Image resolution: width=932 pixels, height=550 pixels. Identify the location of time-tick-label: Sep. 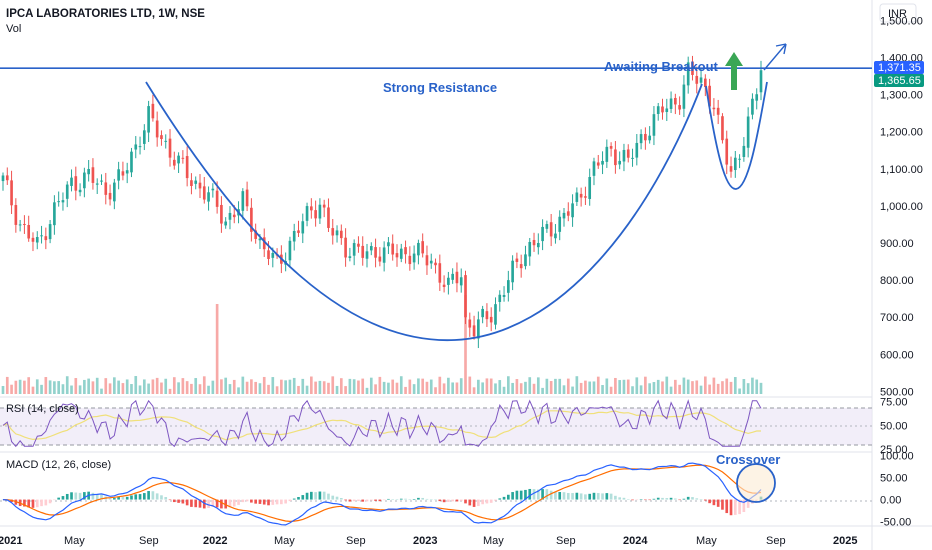
(356, 541).